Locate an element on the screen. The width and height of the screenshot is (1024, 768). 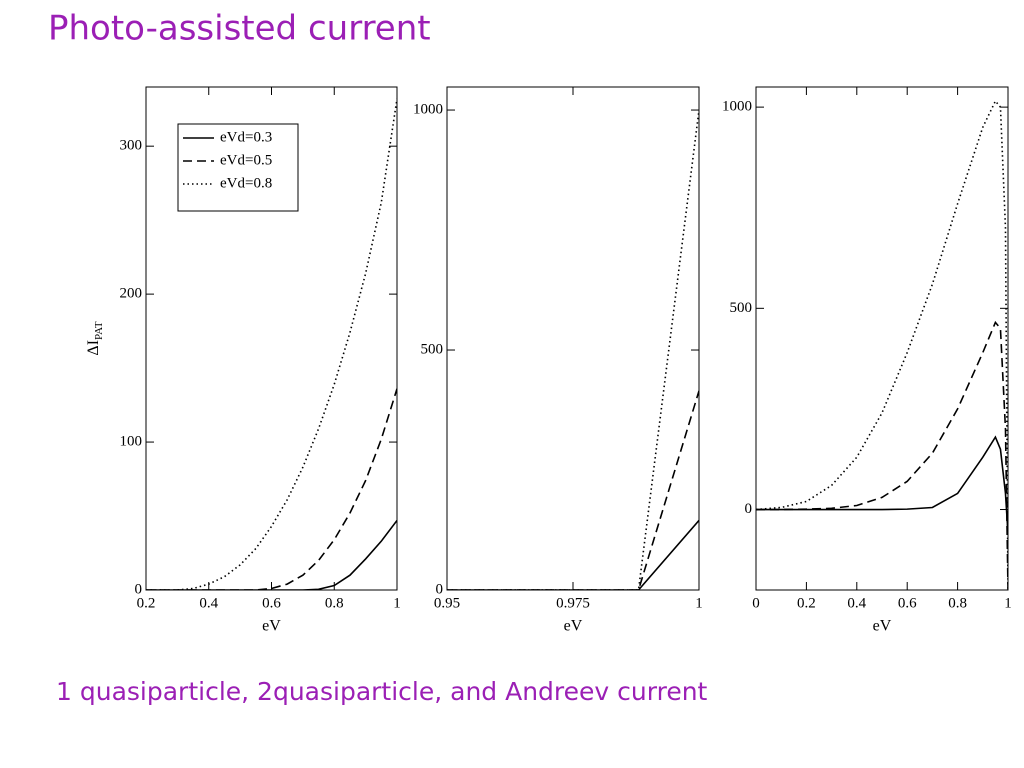
y-axis-label-sub: PAT is located at coordinates (99, 330).